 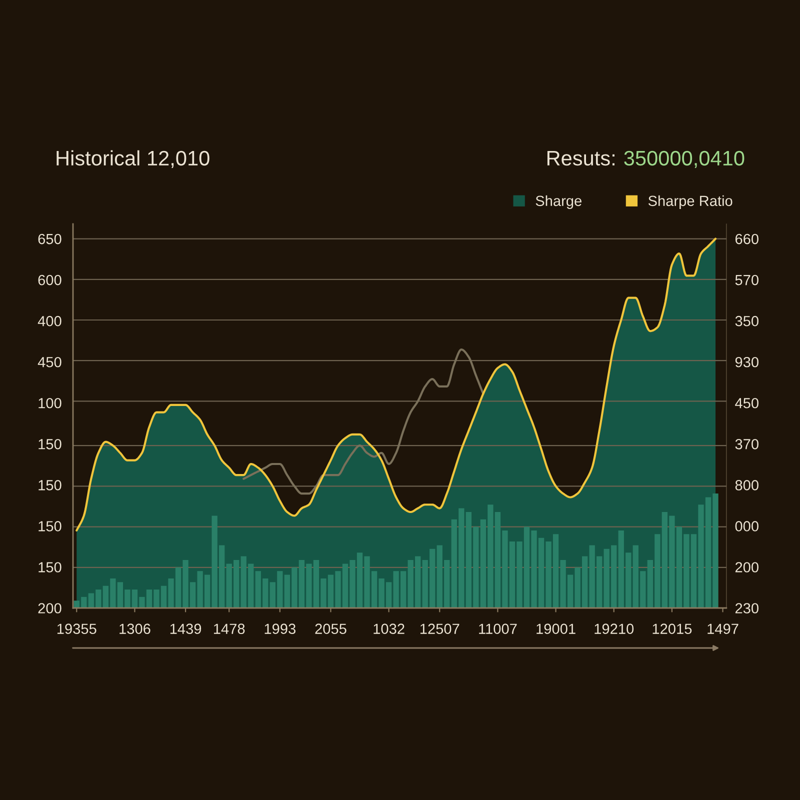 I want to click on legend-label: Sharge, so click(x=559, y=202).